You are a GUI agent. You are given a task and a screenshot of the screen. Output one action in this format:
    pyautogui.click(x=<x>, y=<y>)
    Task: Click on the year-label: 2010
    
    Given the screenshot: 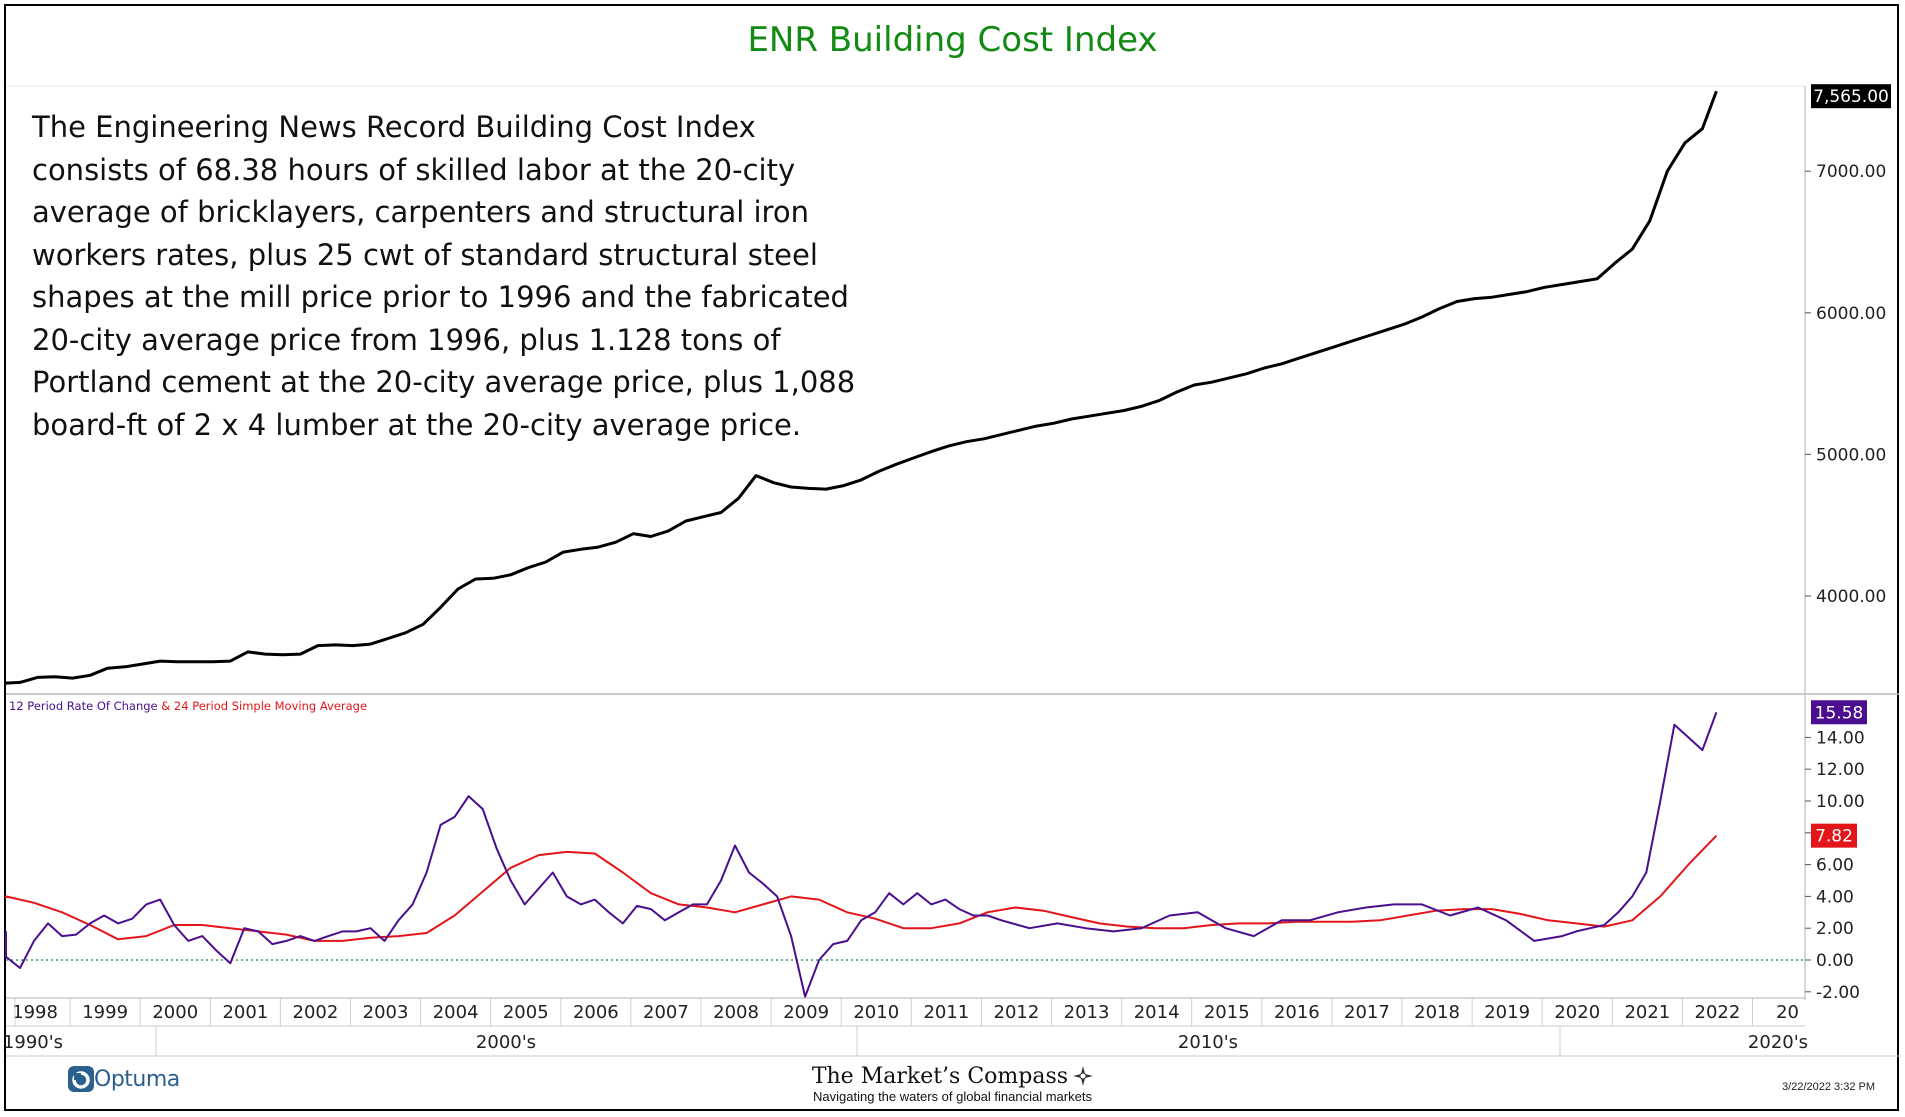 What is the action you would take?
    pyautogui.click(x=876, y=1012)
    